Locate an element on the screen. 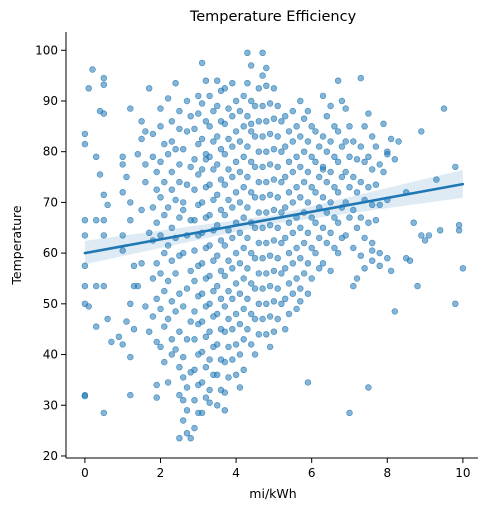 This screenshot has height=510, width=490. y-tick-label-100: 100 is located at coordinates (46, 50).